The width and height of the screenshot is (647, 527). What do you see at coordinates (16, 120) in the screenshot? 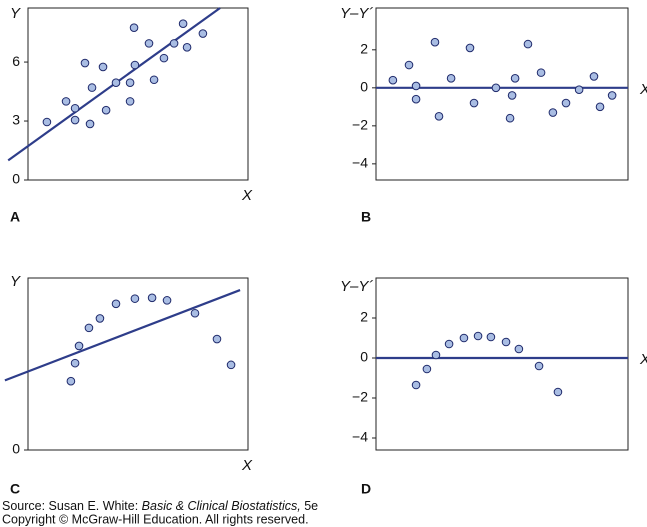
I see `y-tick-label: 3` at bounding box center [16, 120].